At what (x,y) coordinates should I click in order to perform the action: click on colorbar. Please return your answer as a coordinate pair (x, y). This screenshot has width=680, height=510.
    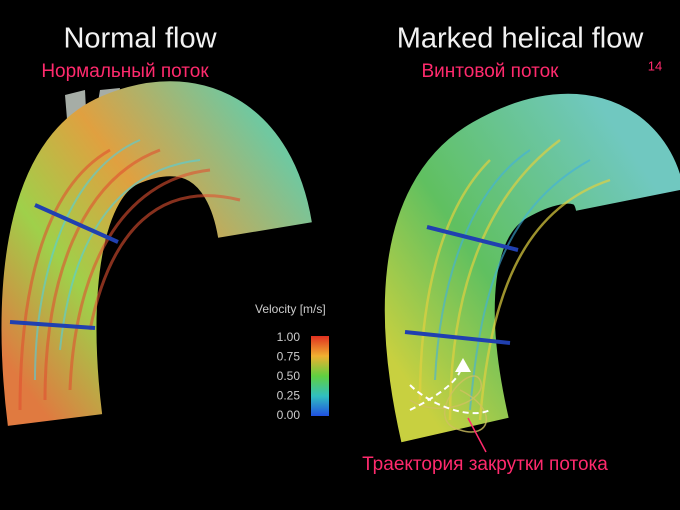
    Looking at the image, I should click on (320, 376).